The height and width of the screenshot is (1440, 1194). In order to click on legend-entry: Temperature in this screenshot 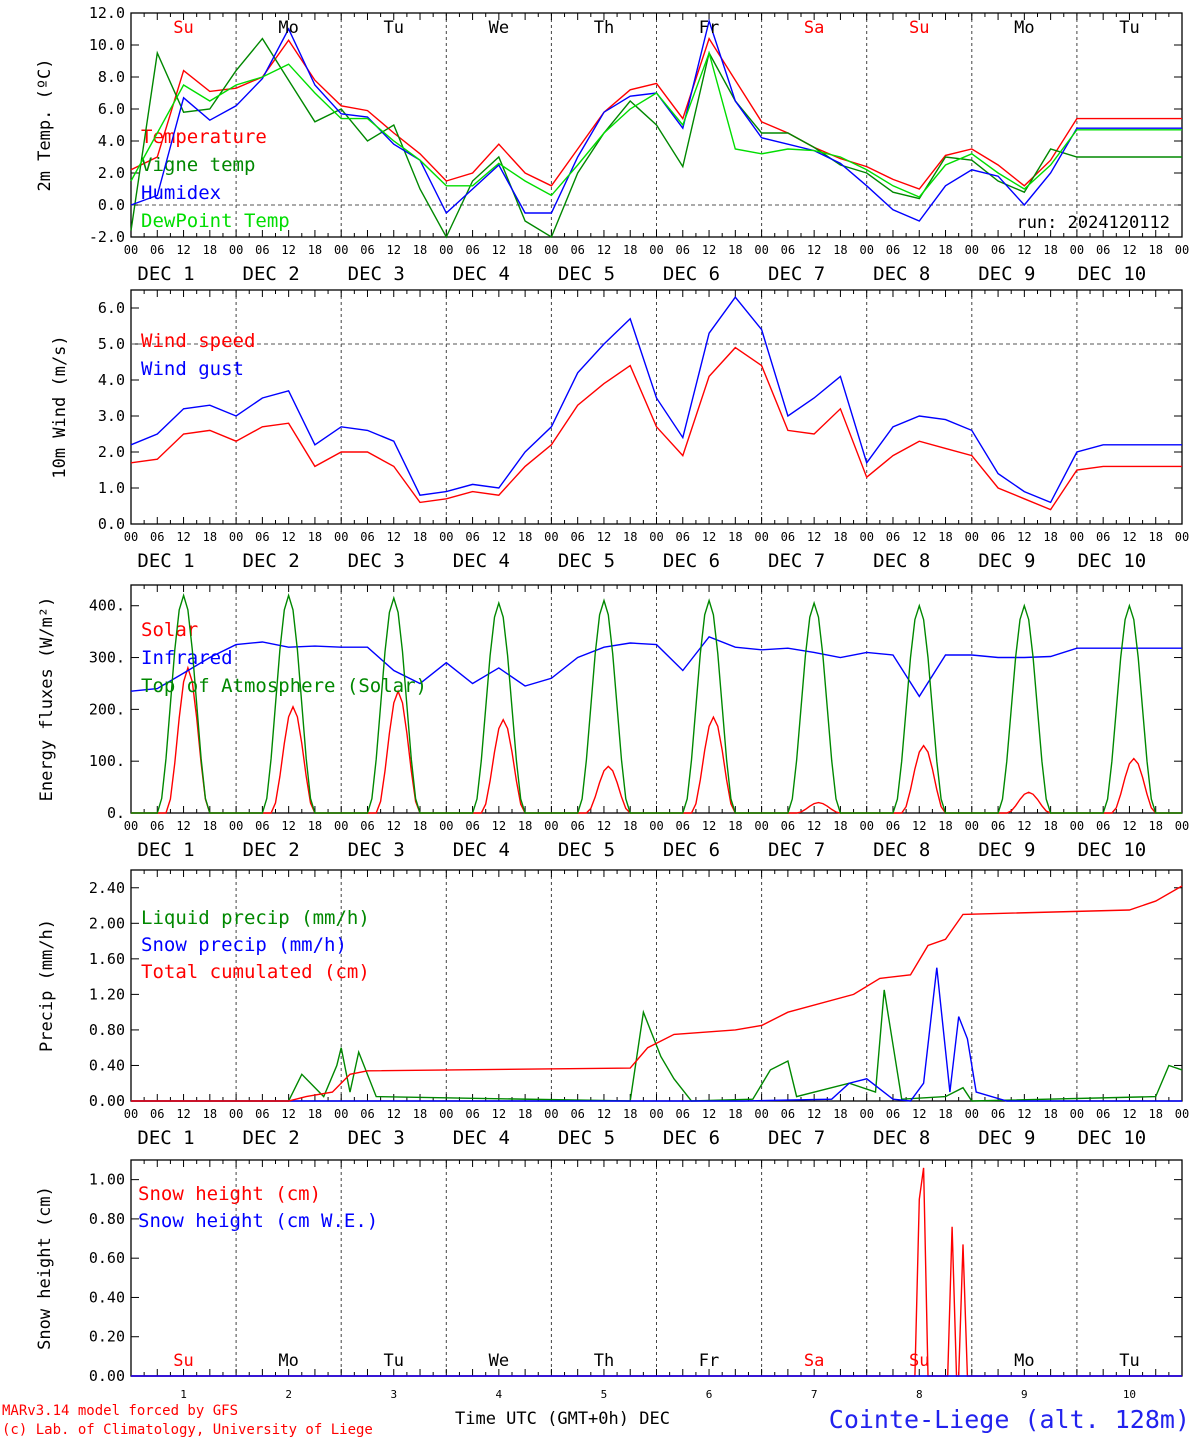, I will do `click(204, 137)`.